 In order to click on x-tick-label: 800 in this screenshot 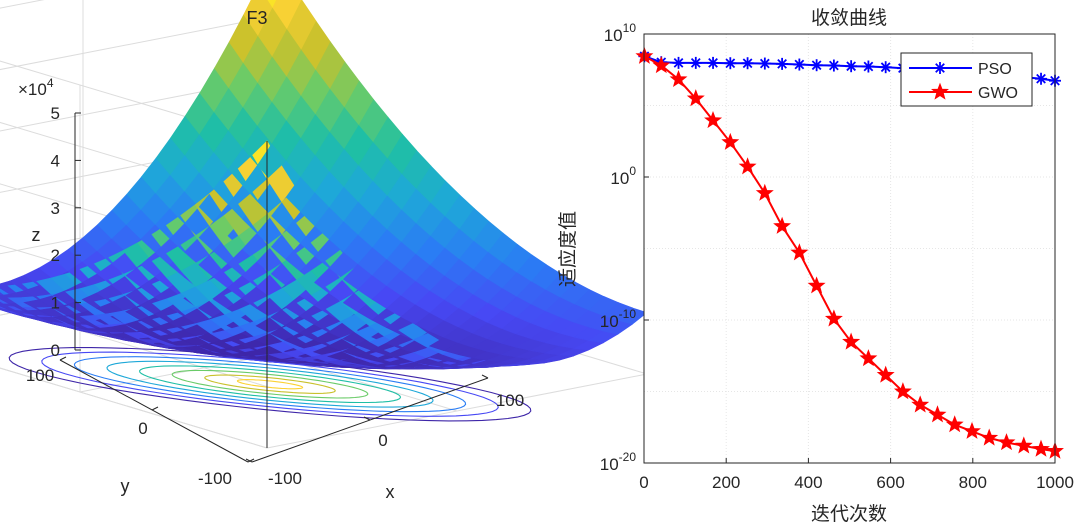, I will do `click(973, 482)`.